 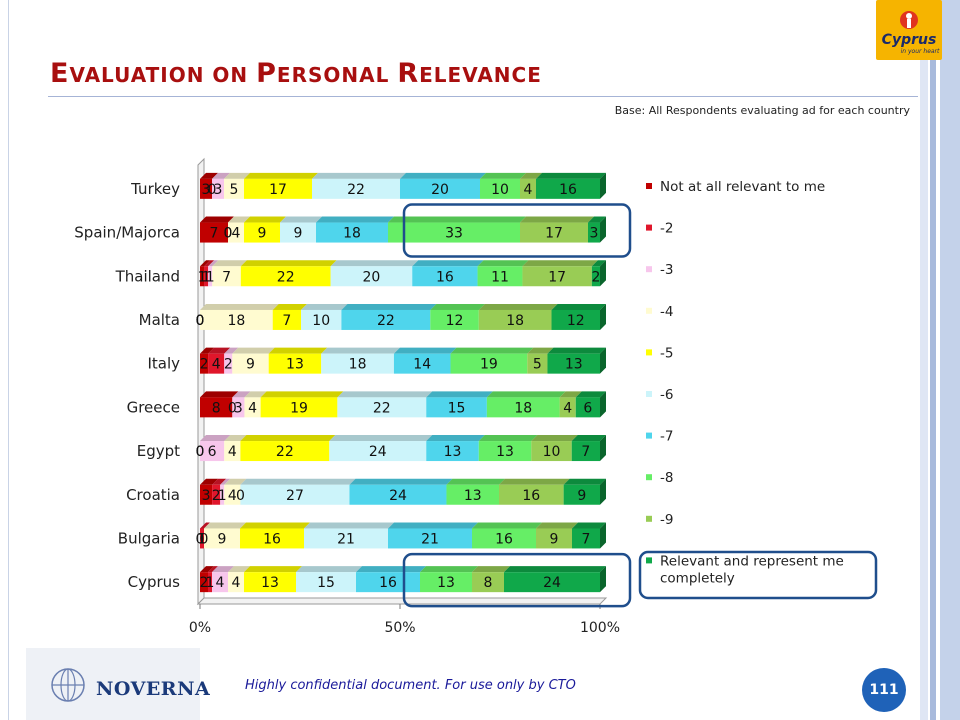 I want to click on bar-value-label: 2, so click(x=204, y=365).